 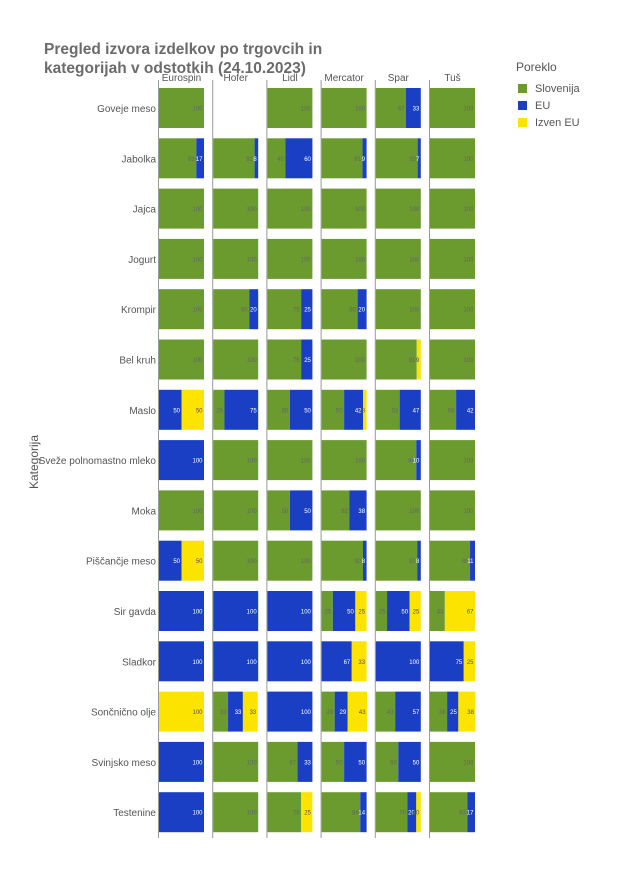 I want to click on data-label-hofer-testenine-slovenija: 100, so click(x=252, y=814).